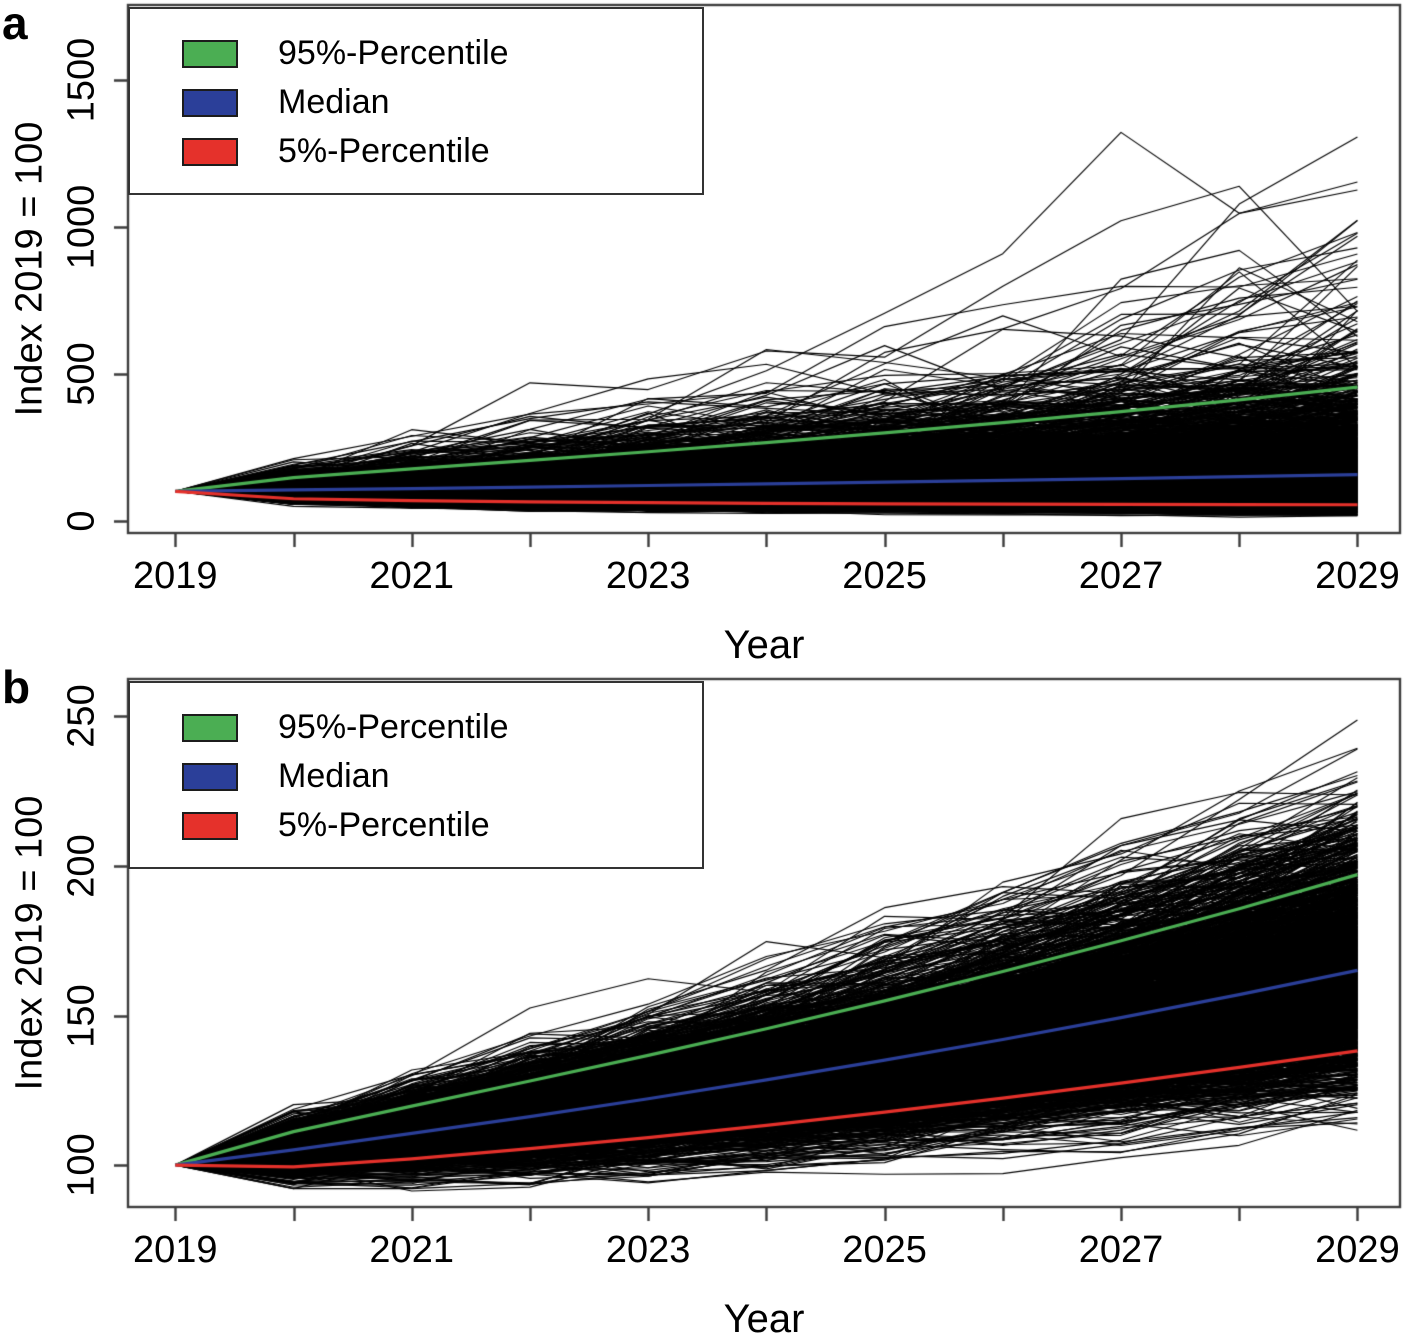 The height and width of the screenshot is (1342, 1406). Describe the element at coordinates (81, 227) in the screenshot. I see `y-tick-label: 1000` at that location.